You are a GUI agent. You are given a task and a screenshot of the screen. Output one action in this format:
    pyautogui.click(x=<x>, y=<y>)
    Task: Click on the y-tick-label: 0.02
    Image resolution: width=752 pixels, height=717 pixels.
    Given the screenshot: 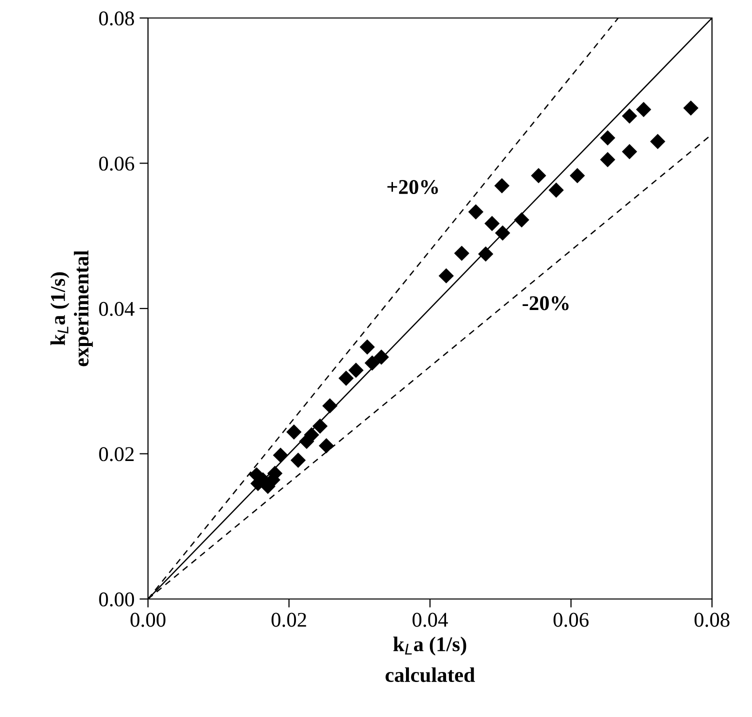 What is the action you would take?
    pyautogui.click(x=116, y=454)
    